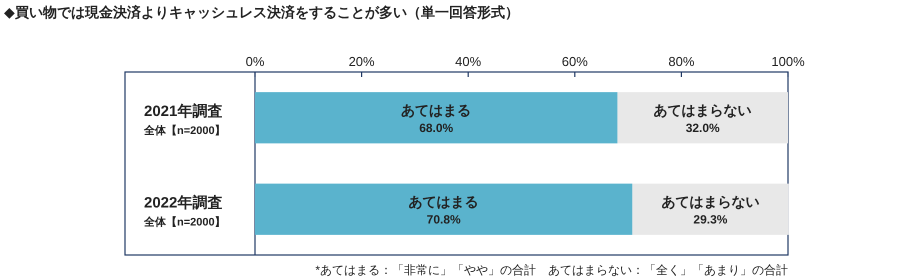 The width and height of the screenshot is (920, 280). I want to click on x-tick-label: 0%, so click(255, 61).